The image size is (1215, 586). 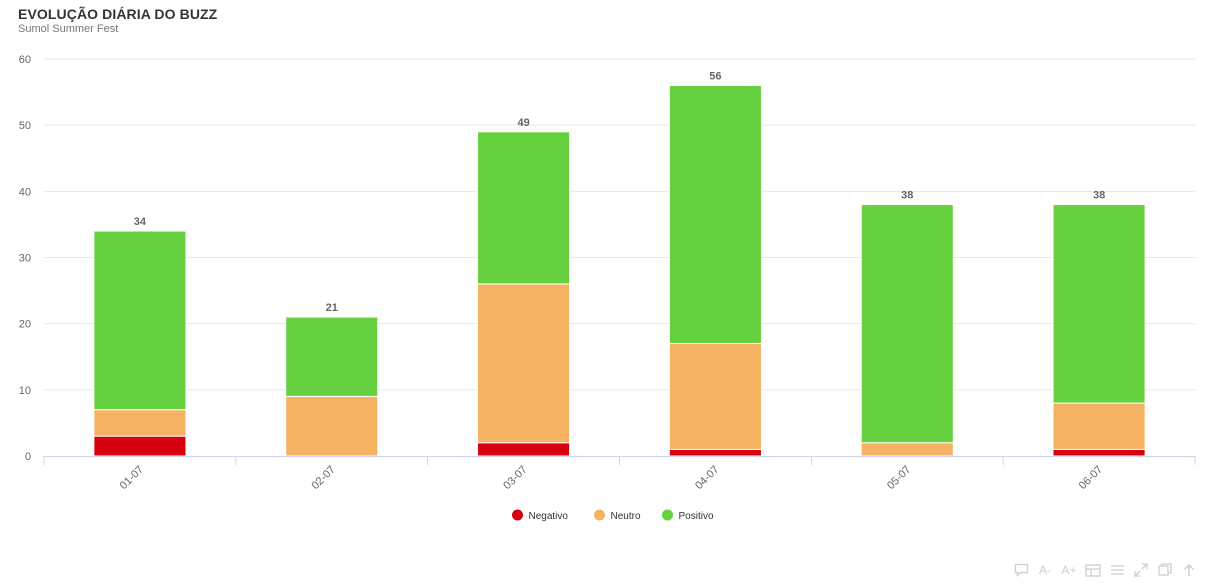 I want to click on chart-title: EVOLUÇÃO DIÁRIA DO BUZZ, so click(x=118, y=14).